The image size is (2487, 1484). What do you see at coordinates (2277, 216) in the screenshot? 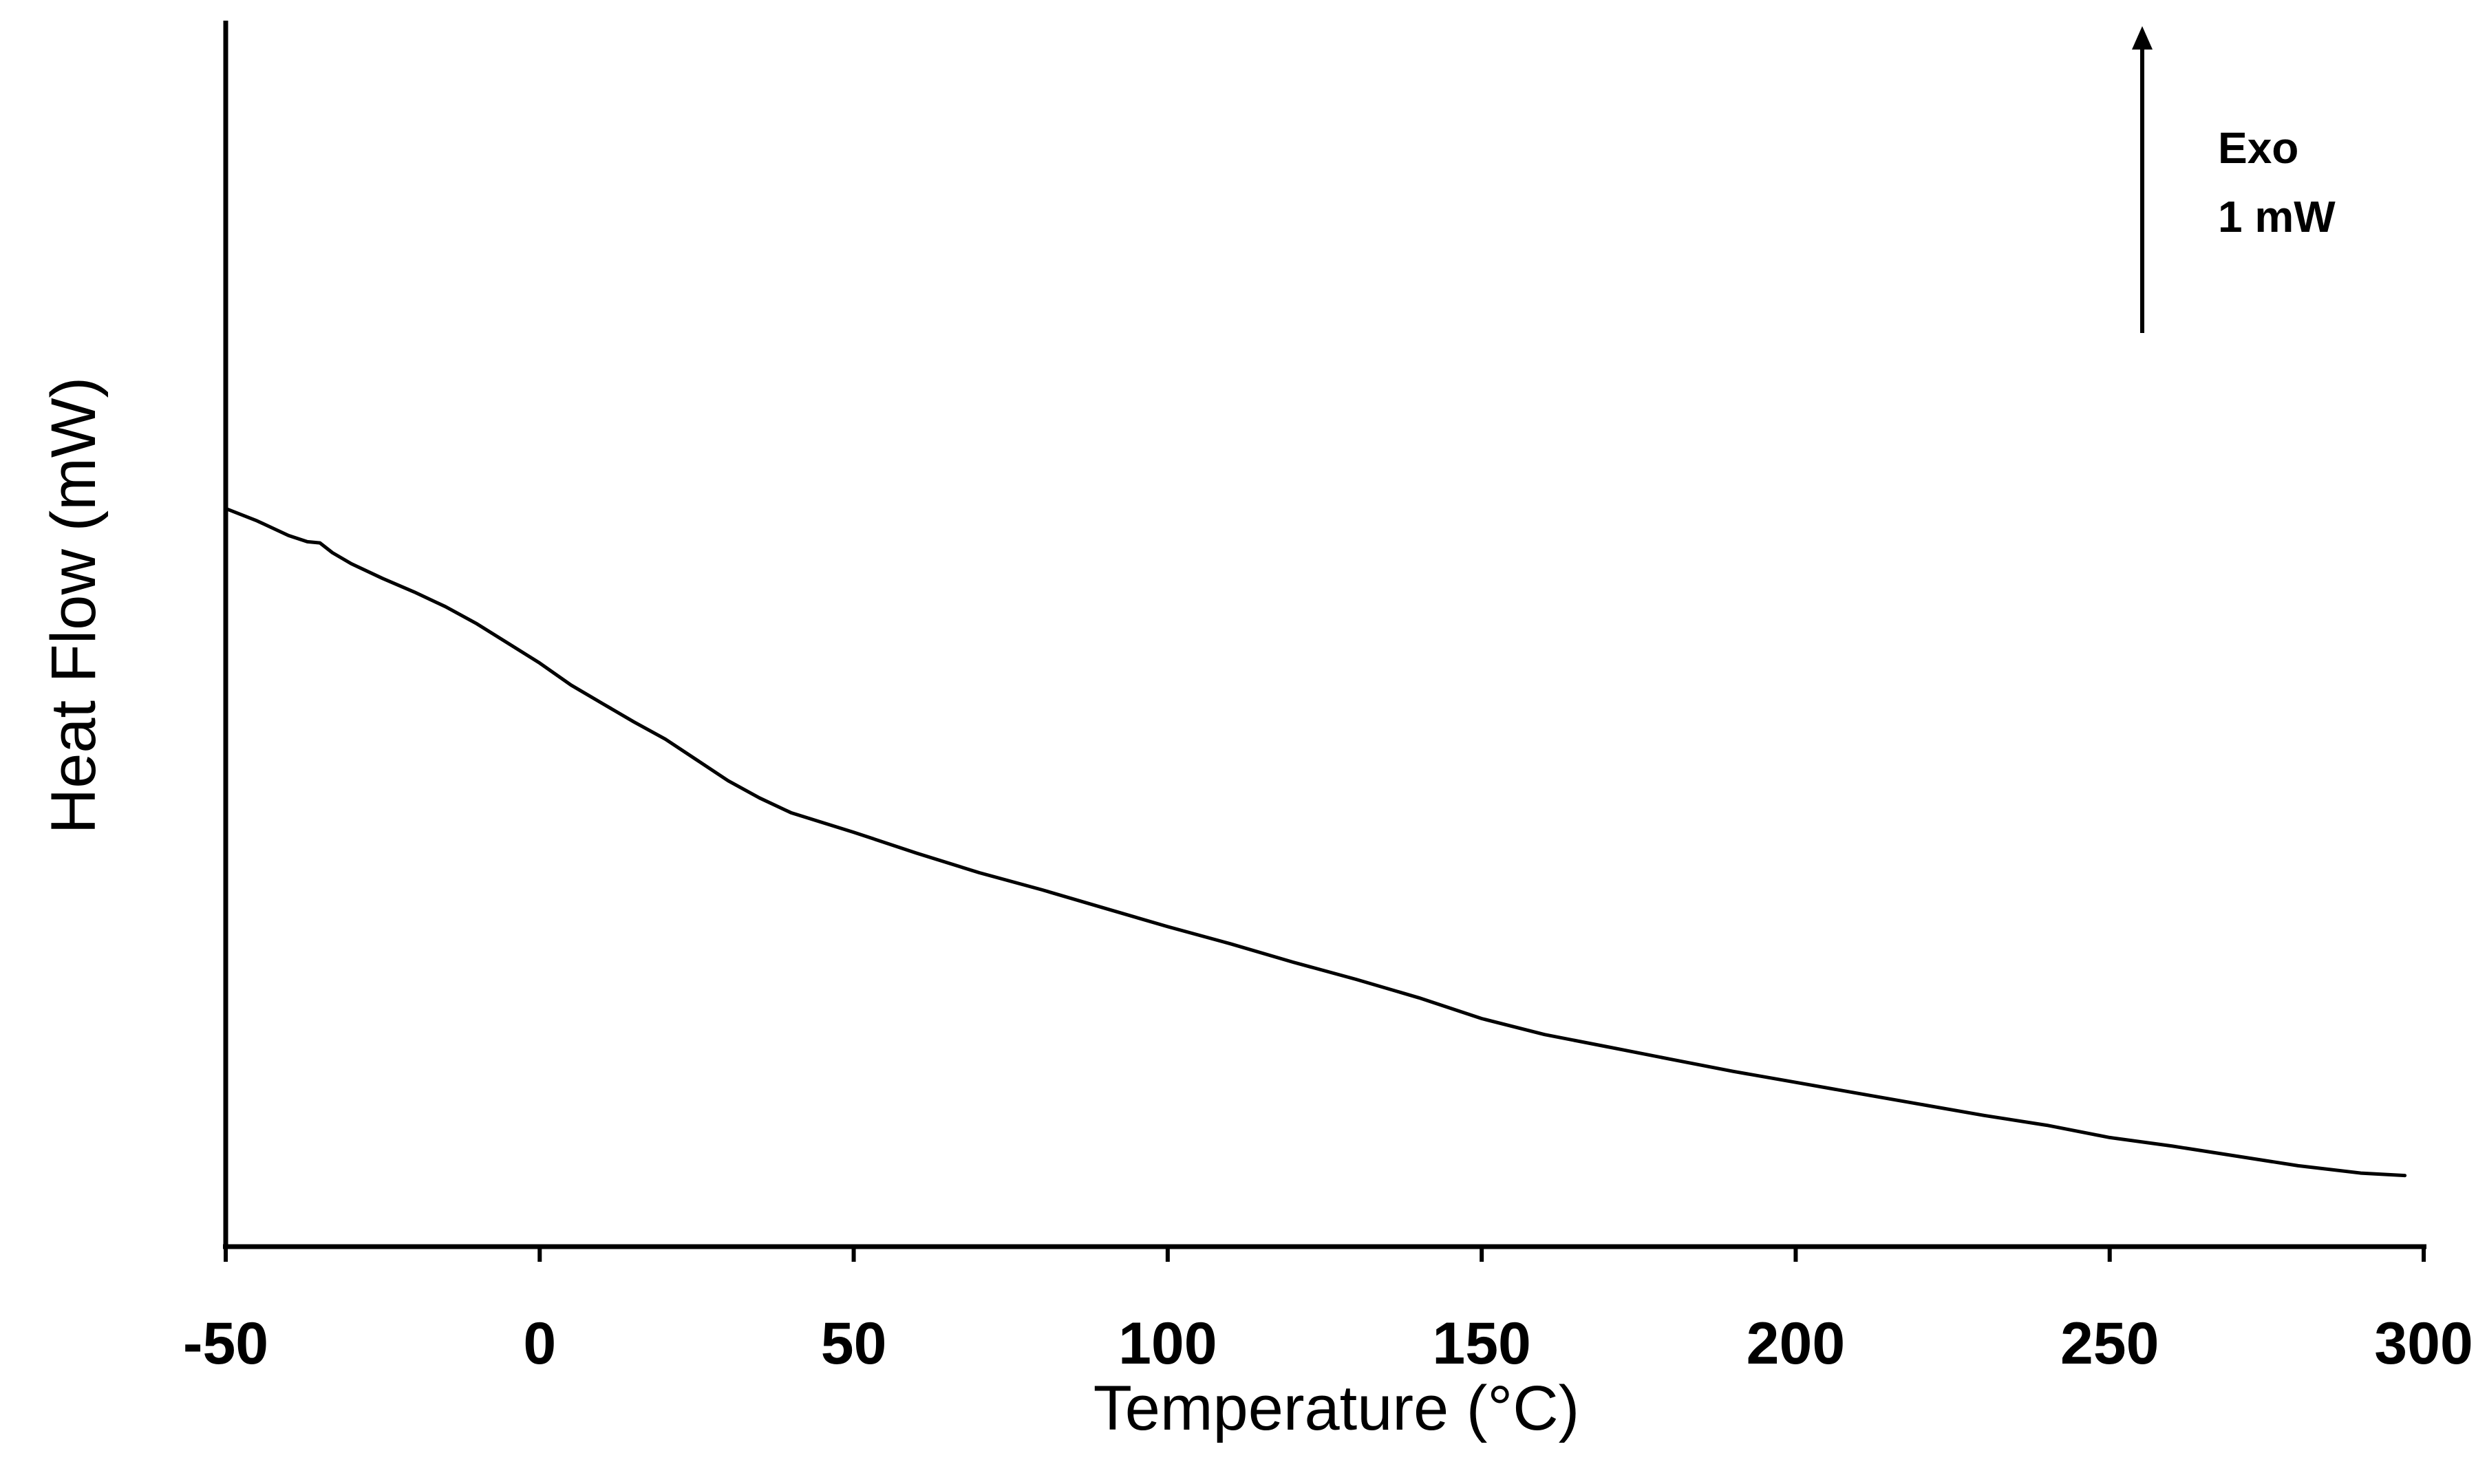
I see `scale-label: 1 mW` at bounding box center [2277, 216].